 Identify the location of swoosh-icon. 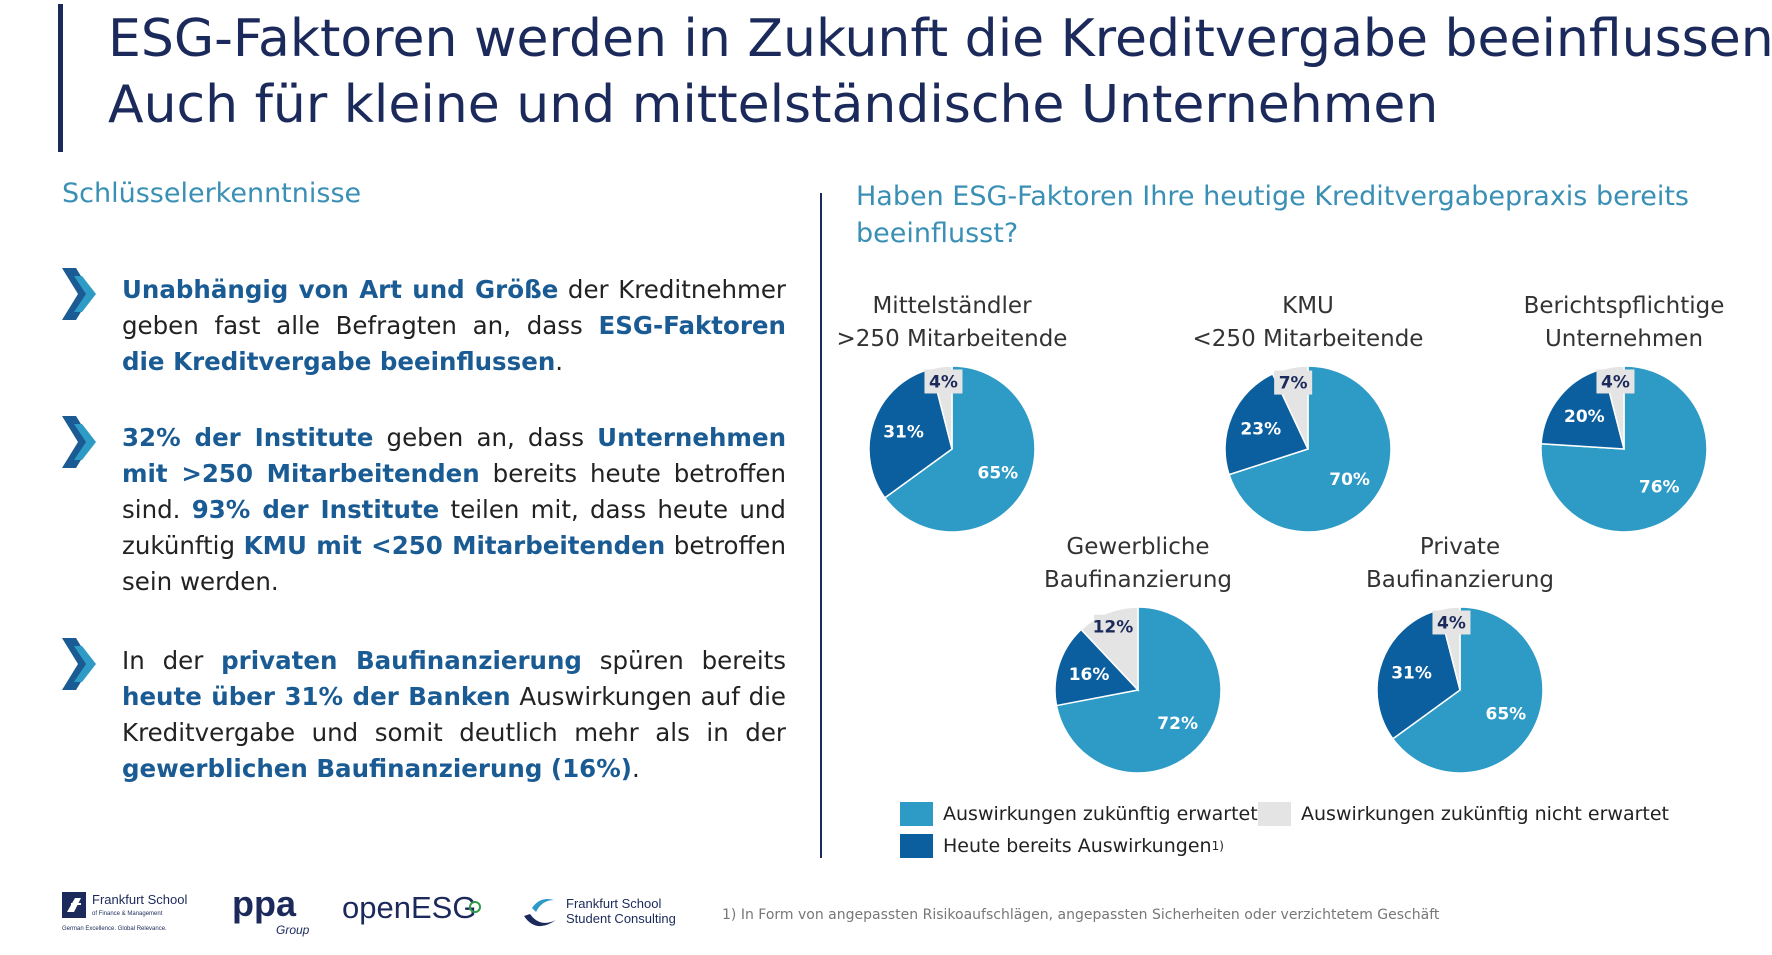
(540, 920).